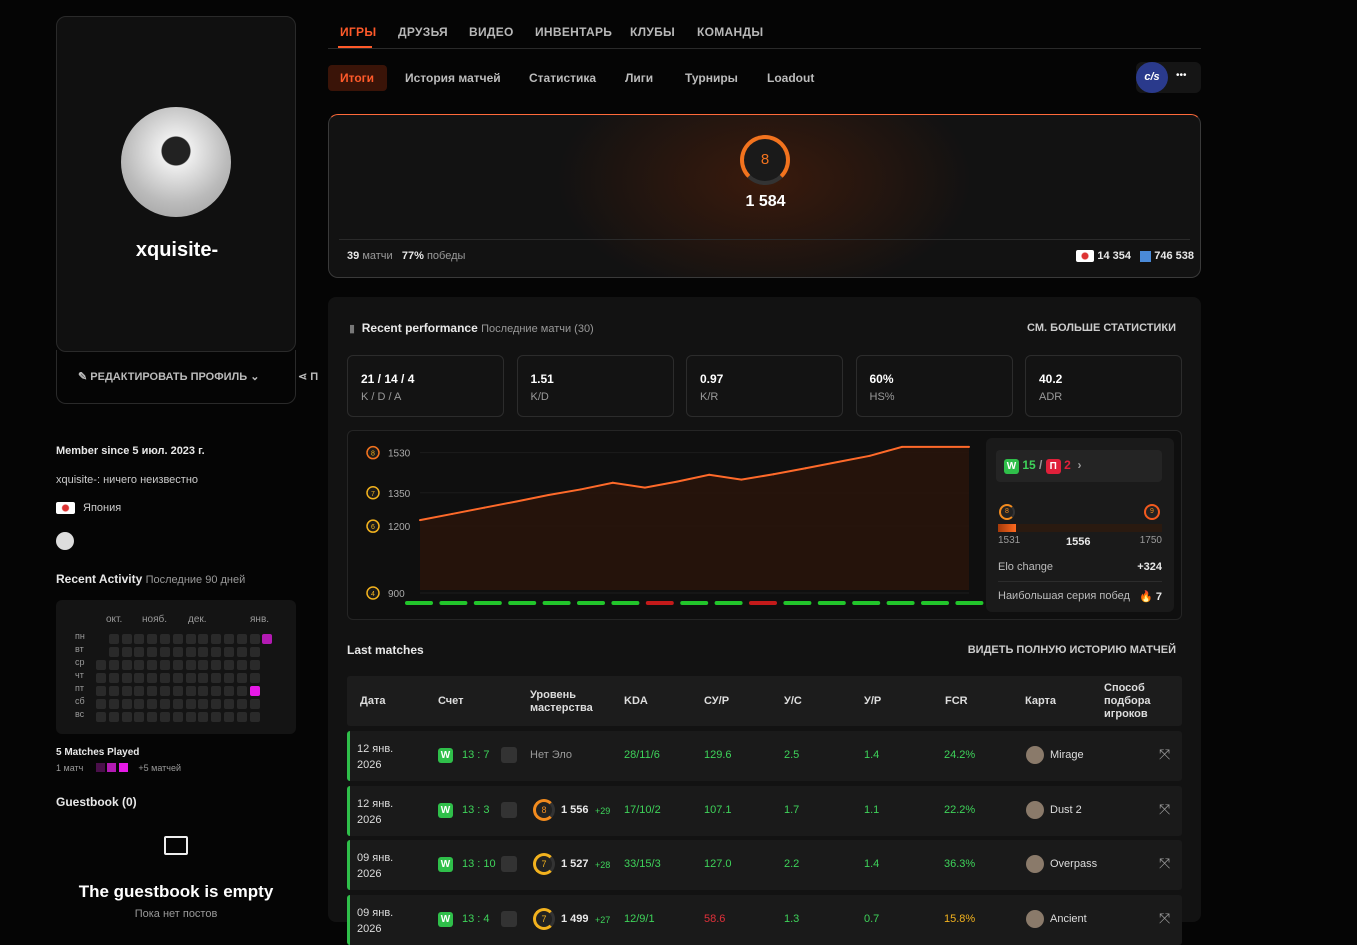 This screenshot has height=945, width=1357. What do you see at coordinates (956, 701) in the screenshot?
I see `column-header: FCR` at bounding box center [956, 701].